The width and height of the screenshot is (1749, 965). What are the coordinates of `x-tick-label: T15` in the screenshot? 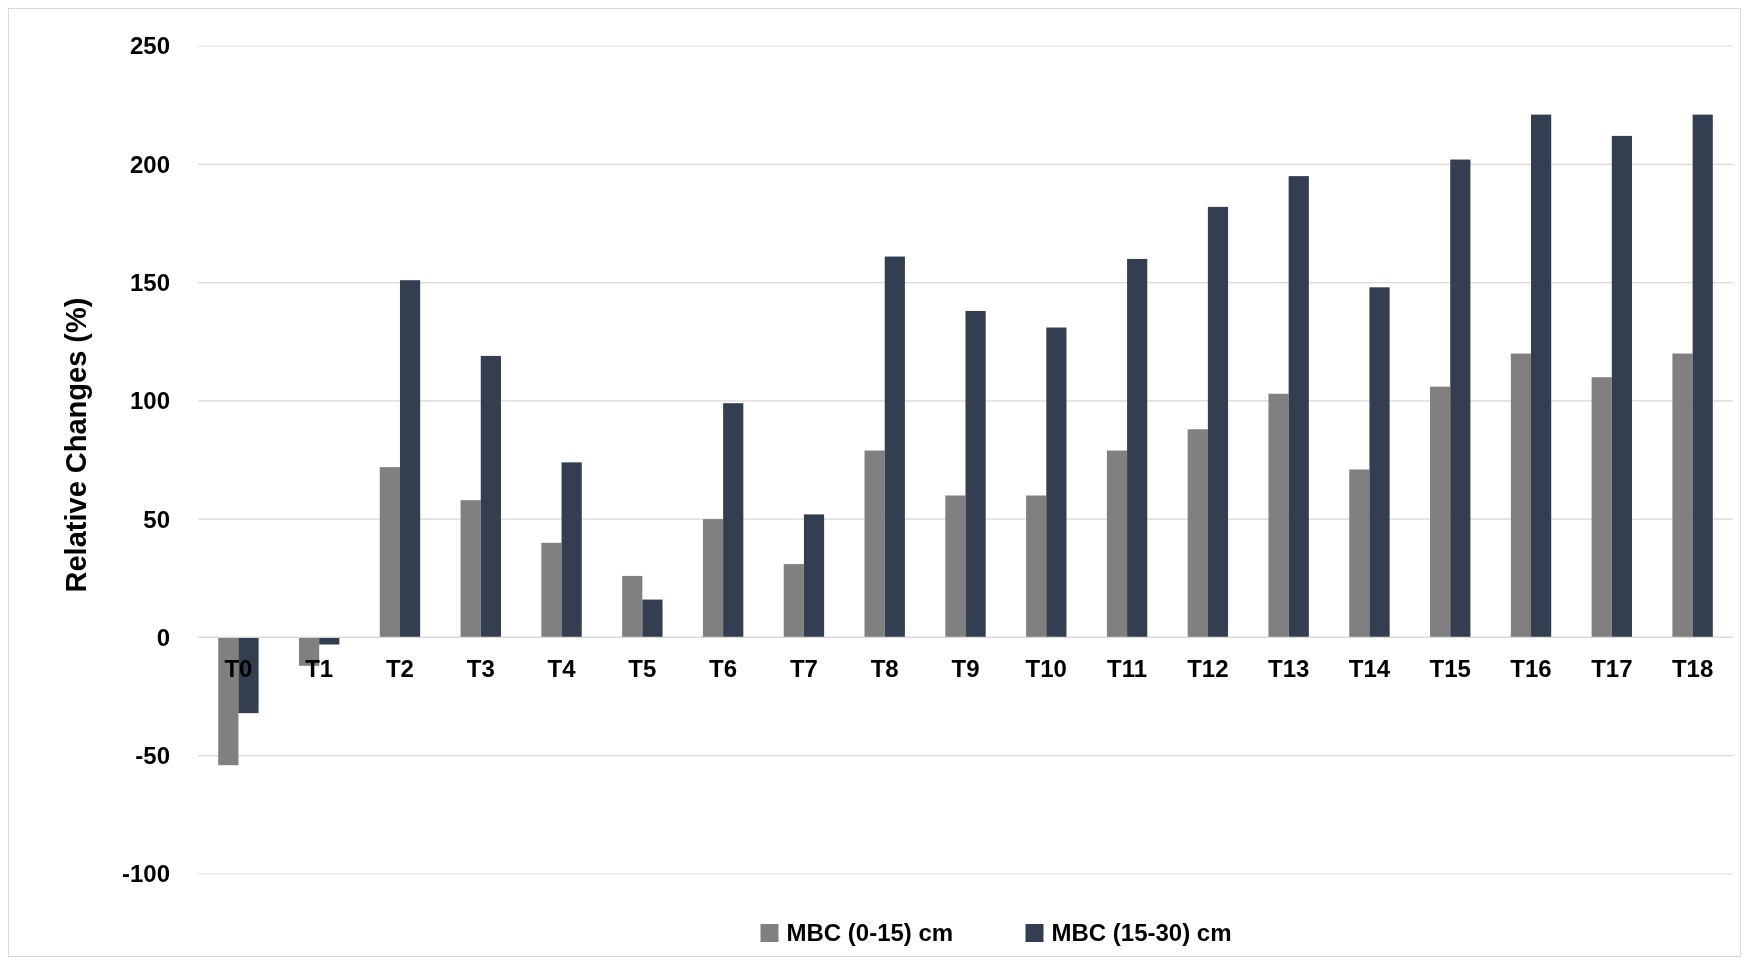 It's located at (1450, 669).